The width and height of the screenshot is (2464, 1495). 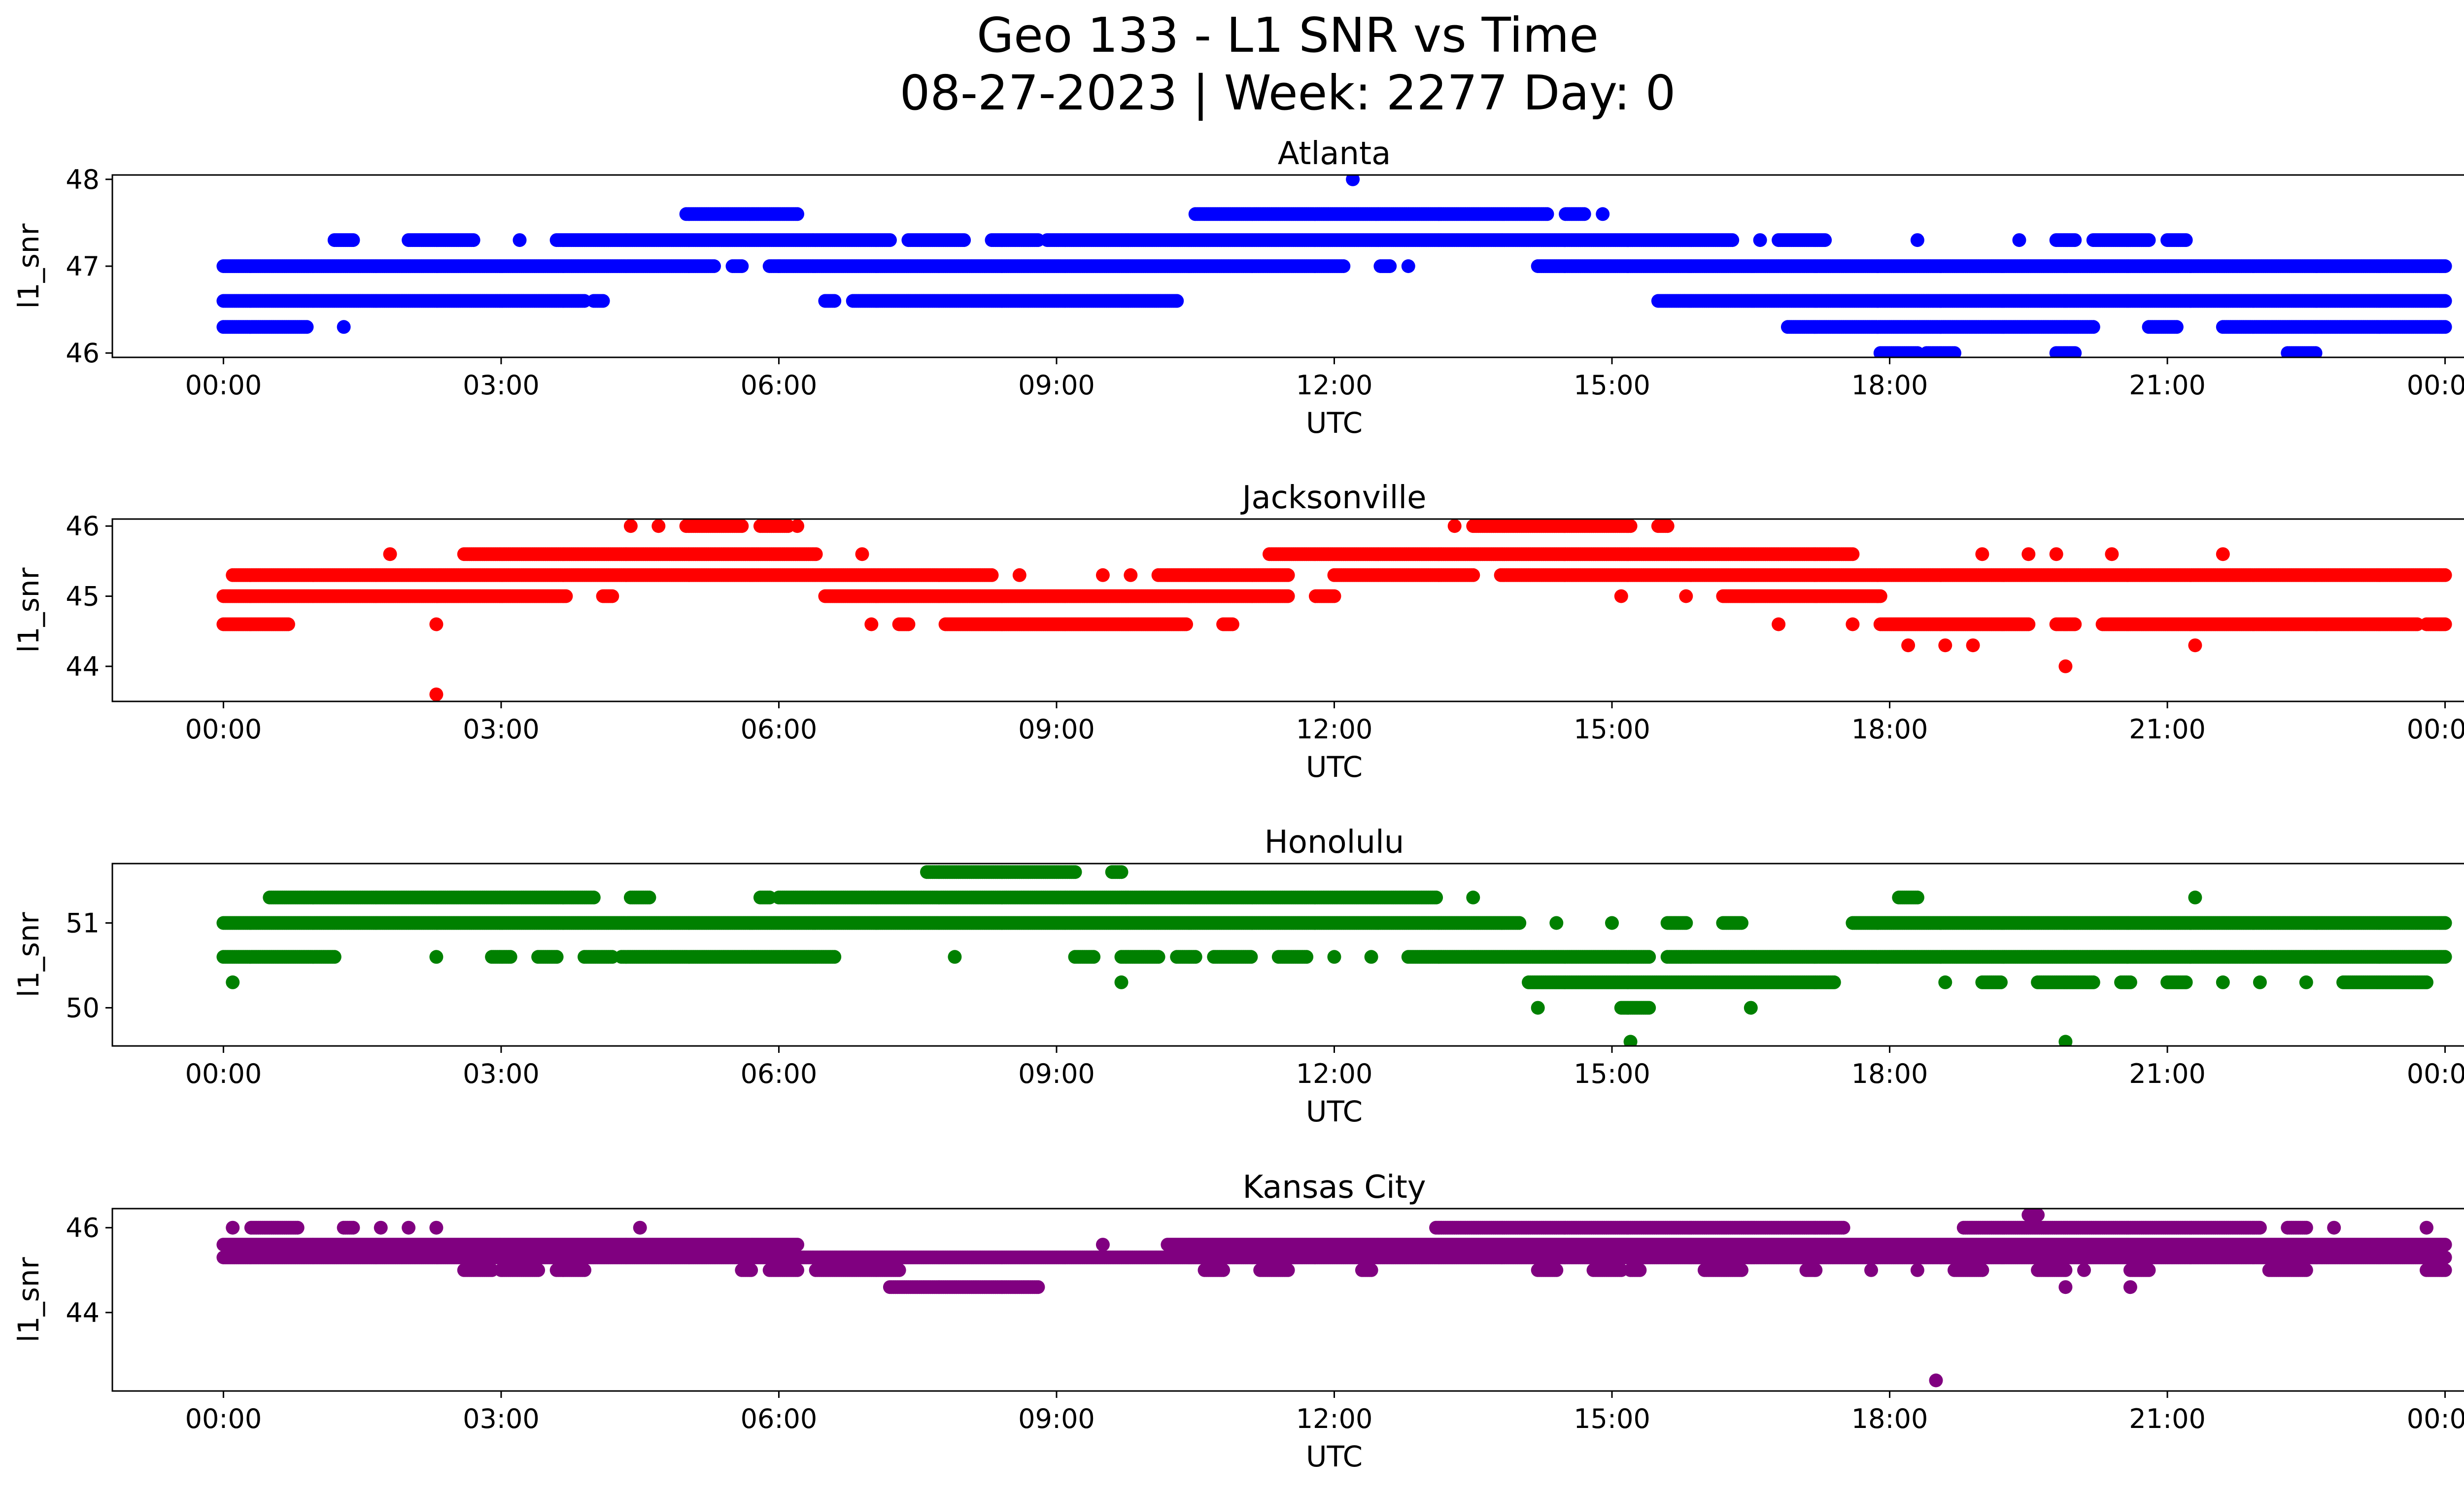 I want to click on x-tick-label: 09:00, so click(x=1056, y=385).